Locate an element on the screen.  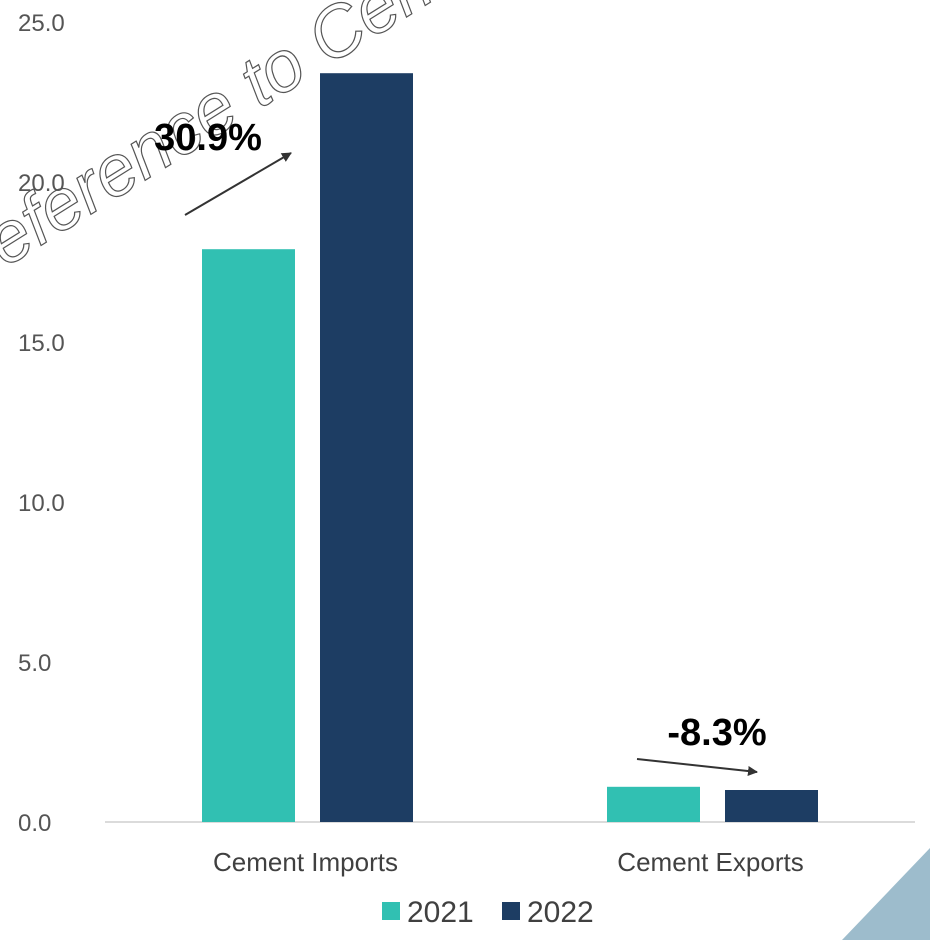
y-tick-label: 5.0 is located at coordinates (34, 663).